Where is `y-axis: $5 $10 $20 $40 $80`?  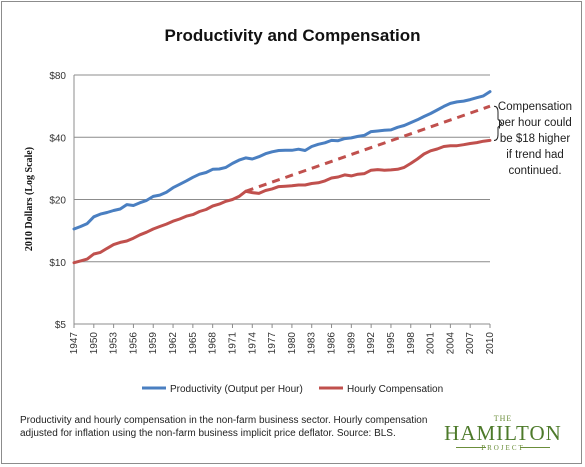 y-axis: $5 $10 $20 $40 $80 is located at coordinates (62, 201).